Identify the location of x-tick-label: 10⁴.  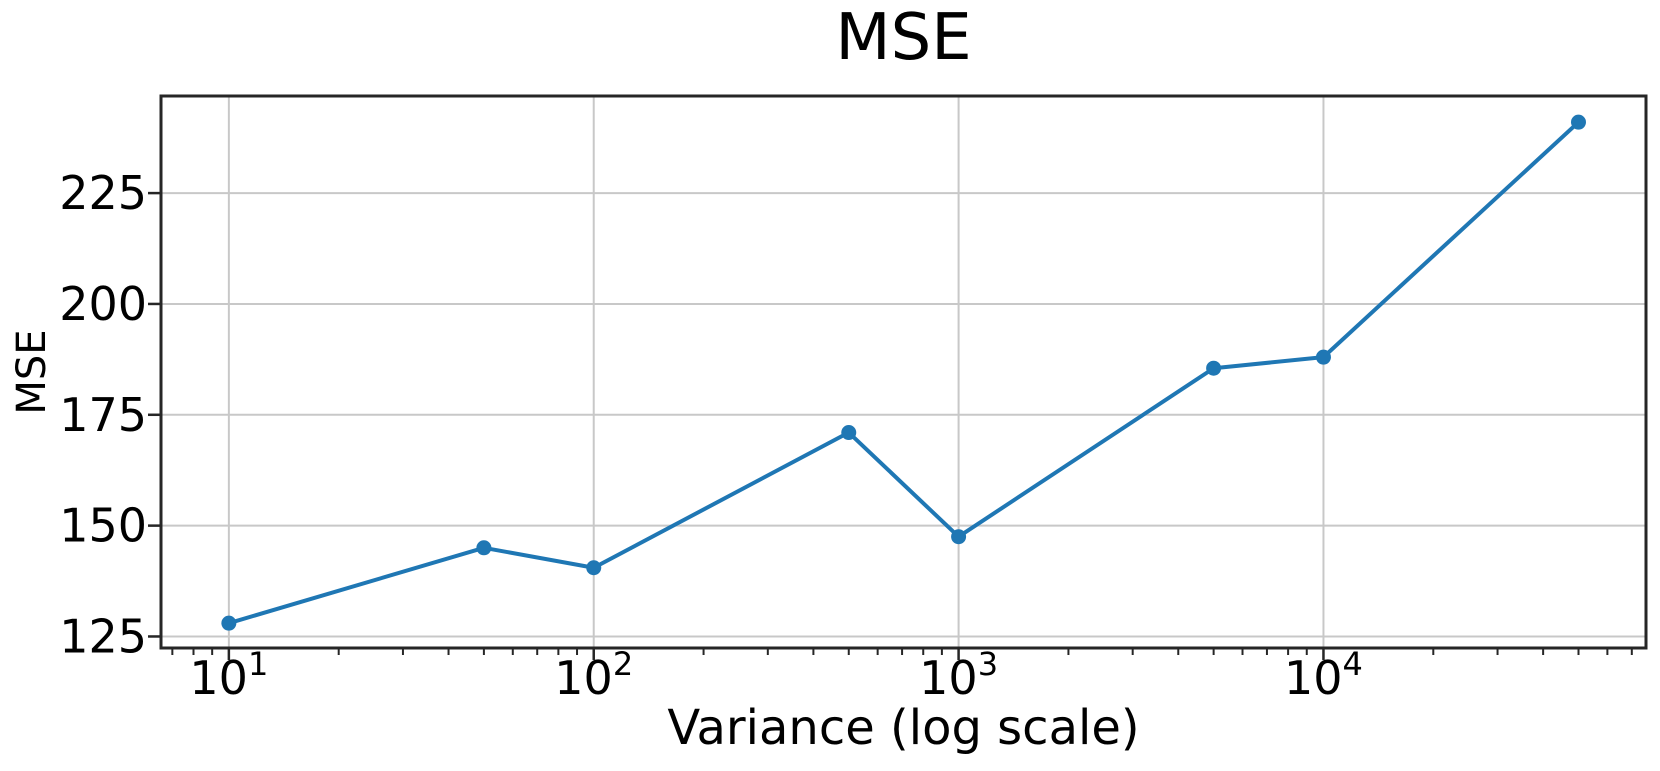
(1323, 675).